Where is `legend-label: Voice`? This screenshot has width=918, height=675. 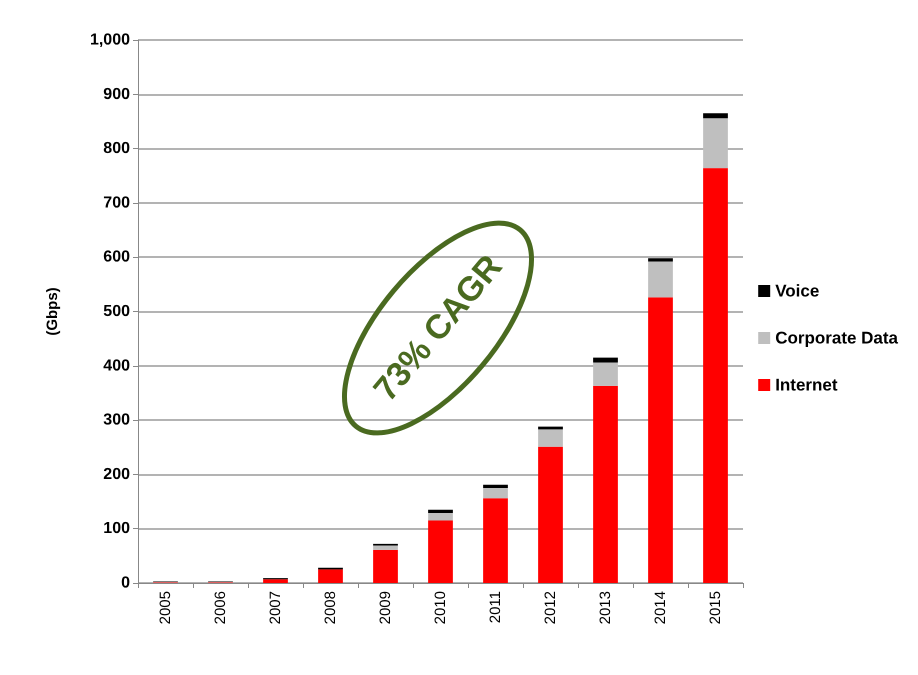 legend-label: Voice is located at coordinates (797, 291).